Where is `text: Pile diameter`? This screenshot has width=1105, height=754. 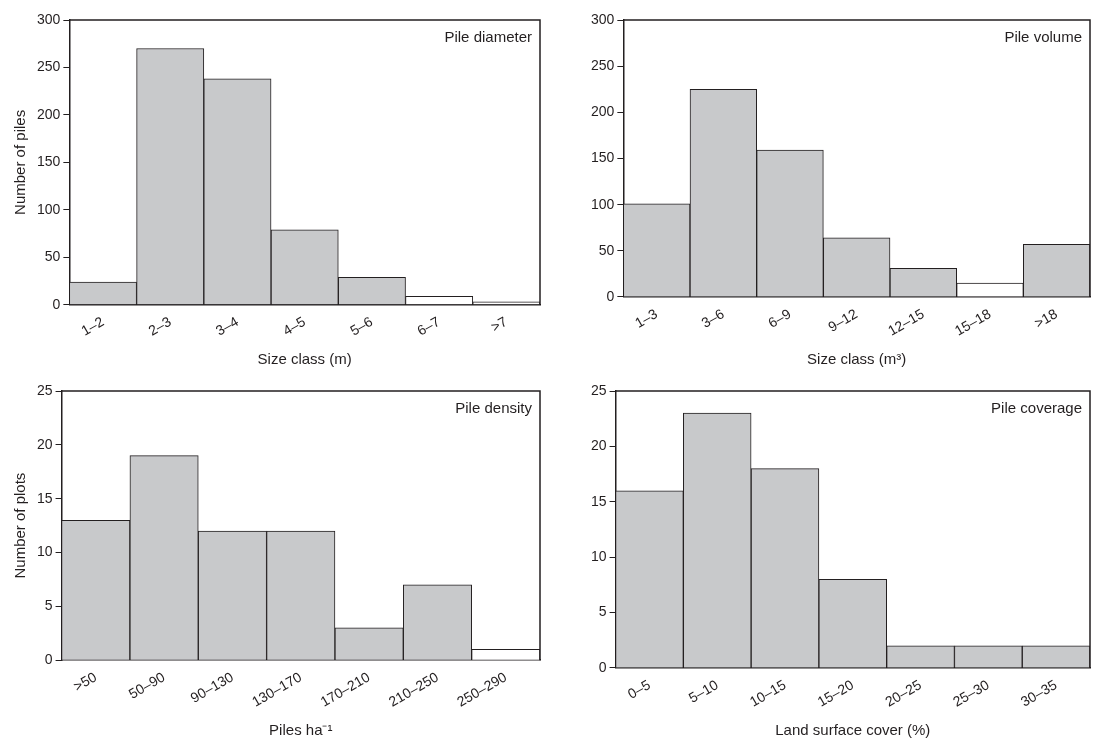
text: Pile diameter is located at coordinates (488, 36).